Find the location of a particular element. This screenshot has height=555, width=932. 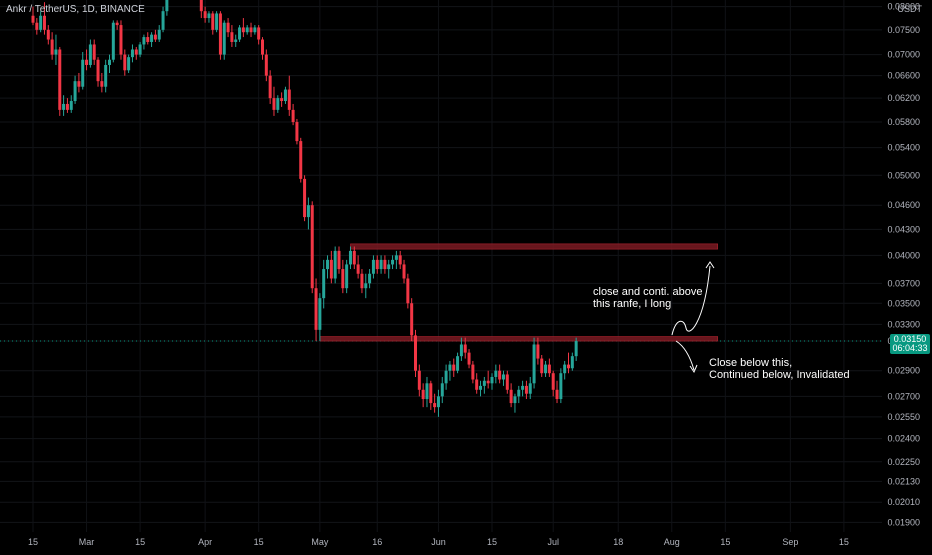

y-tick-label: 0.07000 is located at coordinates (903, 55).